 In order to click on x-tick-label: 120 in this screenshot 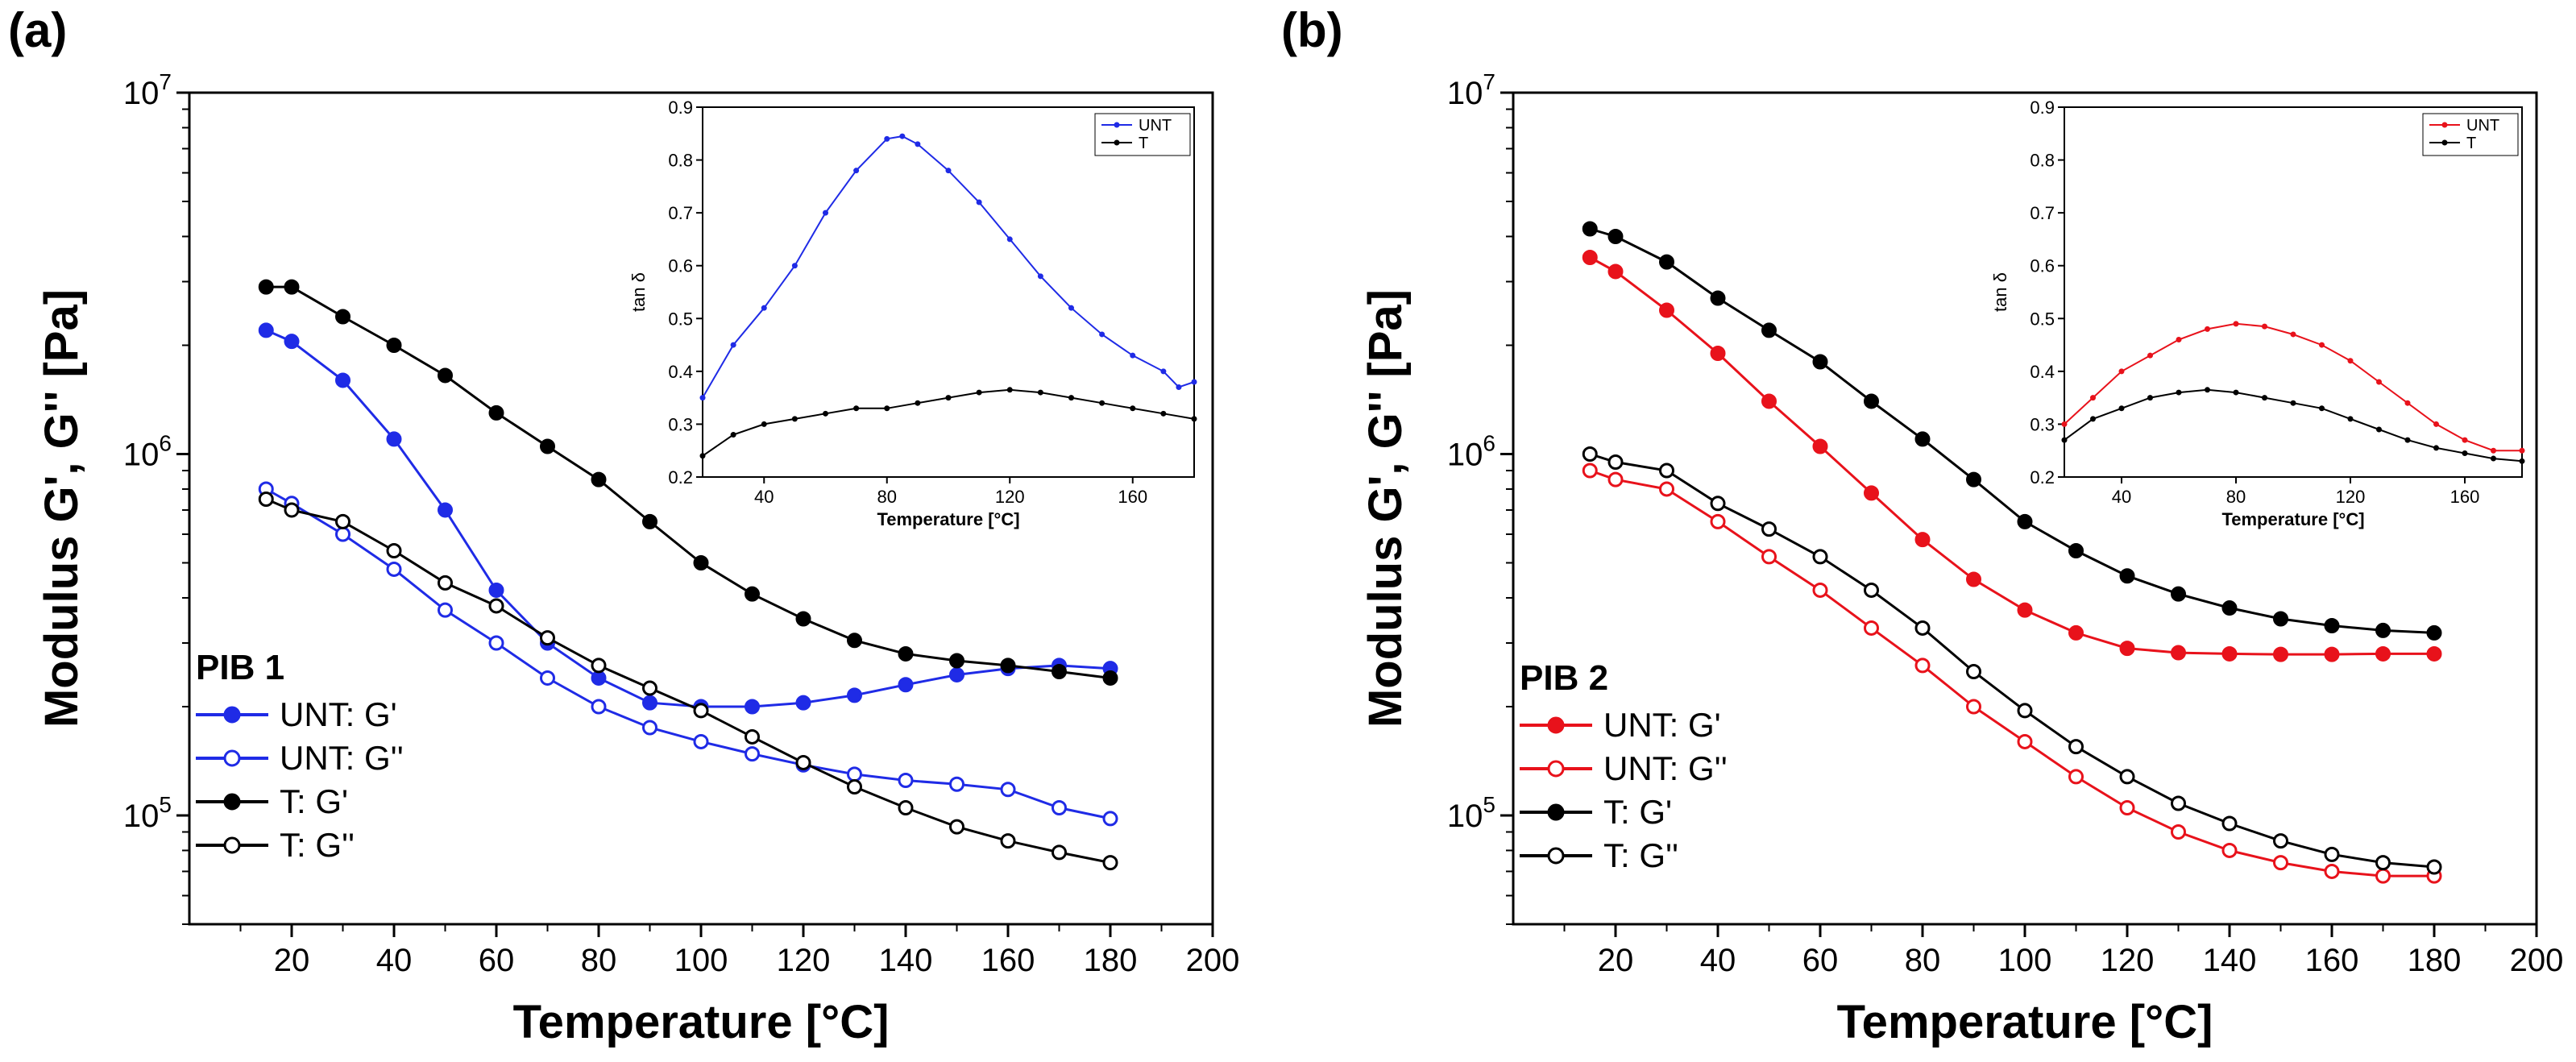, I will do `click(2128, 960)`.